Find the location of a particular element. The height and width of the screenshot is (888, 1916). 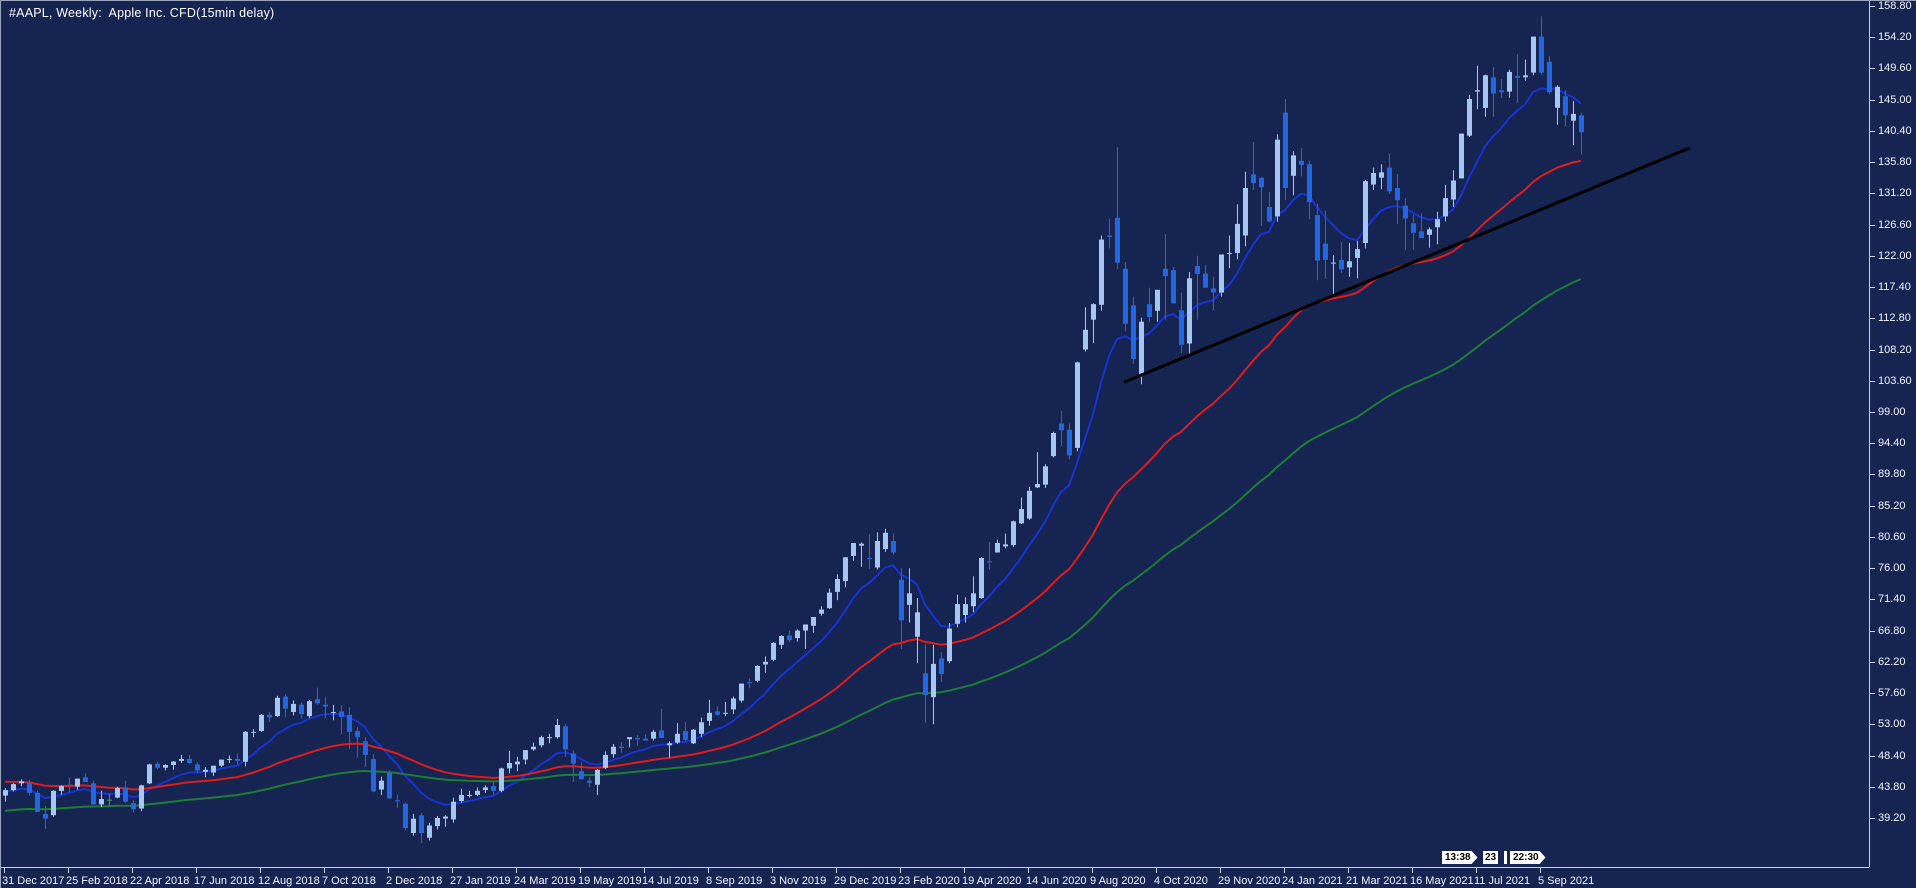

time-badge: 22:30 is located at coordinates (1528, 857).